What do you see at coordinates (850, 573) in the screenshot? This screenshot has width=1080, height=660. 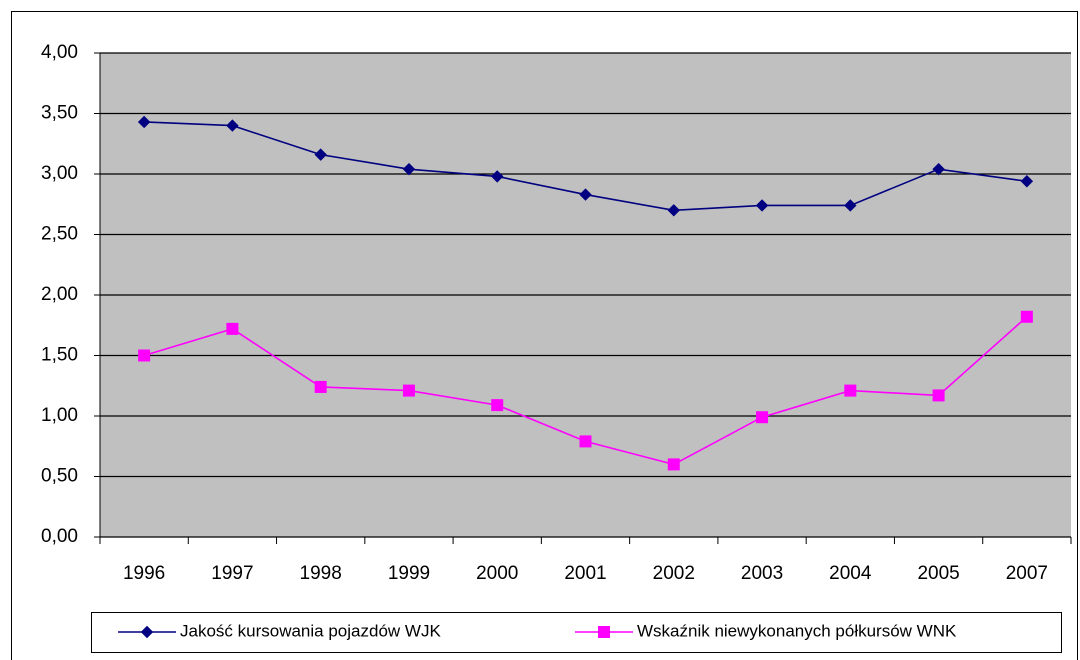 I see `x-tick-label: 2004` at bounding box center [850, 573].